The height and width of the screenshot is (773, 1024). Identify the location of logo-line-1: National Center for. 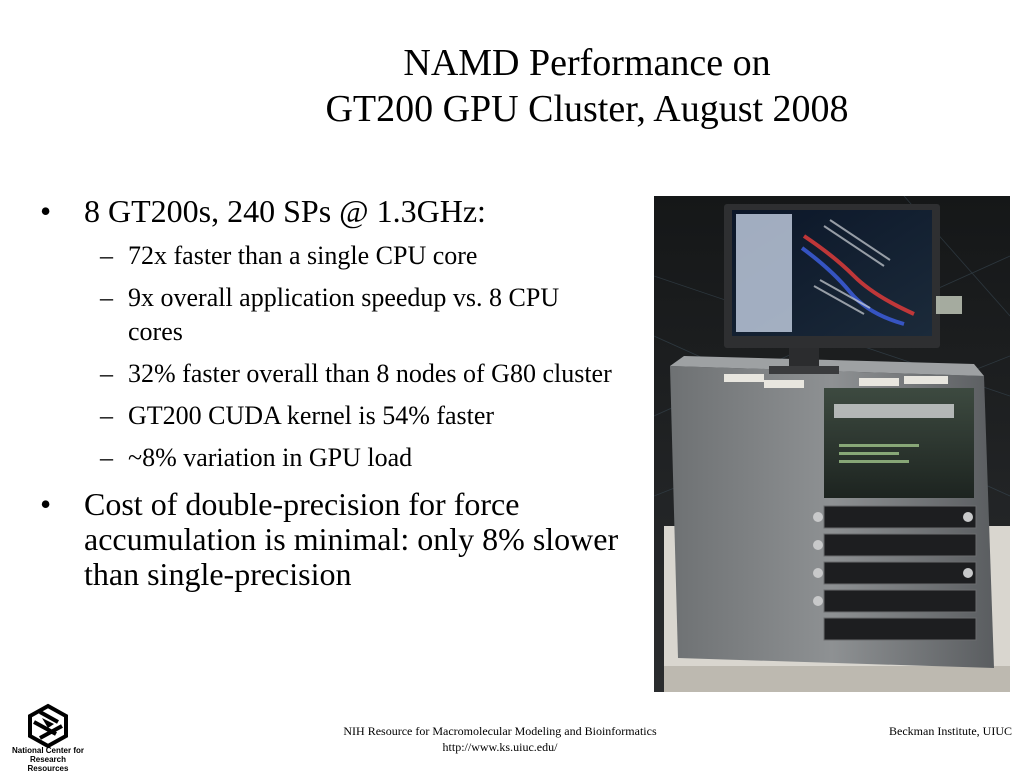
(48, 750).